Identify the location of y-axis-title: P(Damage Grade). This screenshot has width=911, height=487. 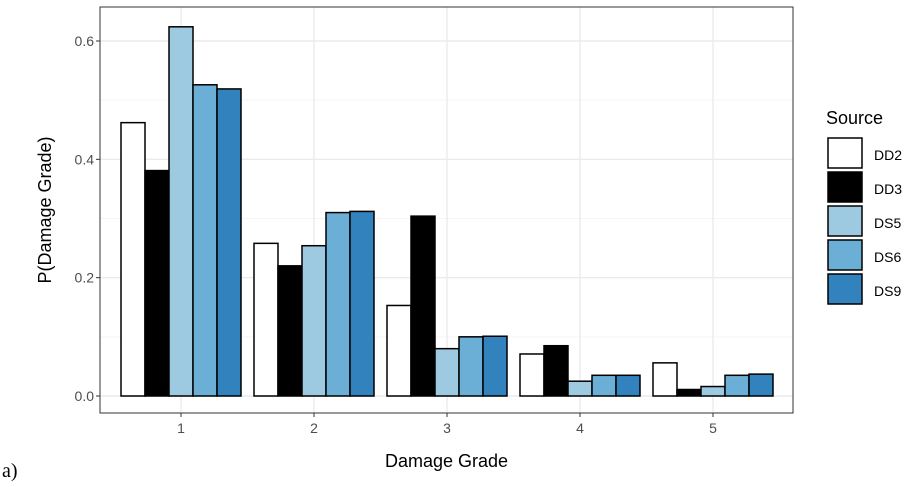
(45, 209).